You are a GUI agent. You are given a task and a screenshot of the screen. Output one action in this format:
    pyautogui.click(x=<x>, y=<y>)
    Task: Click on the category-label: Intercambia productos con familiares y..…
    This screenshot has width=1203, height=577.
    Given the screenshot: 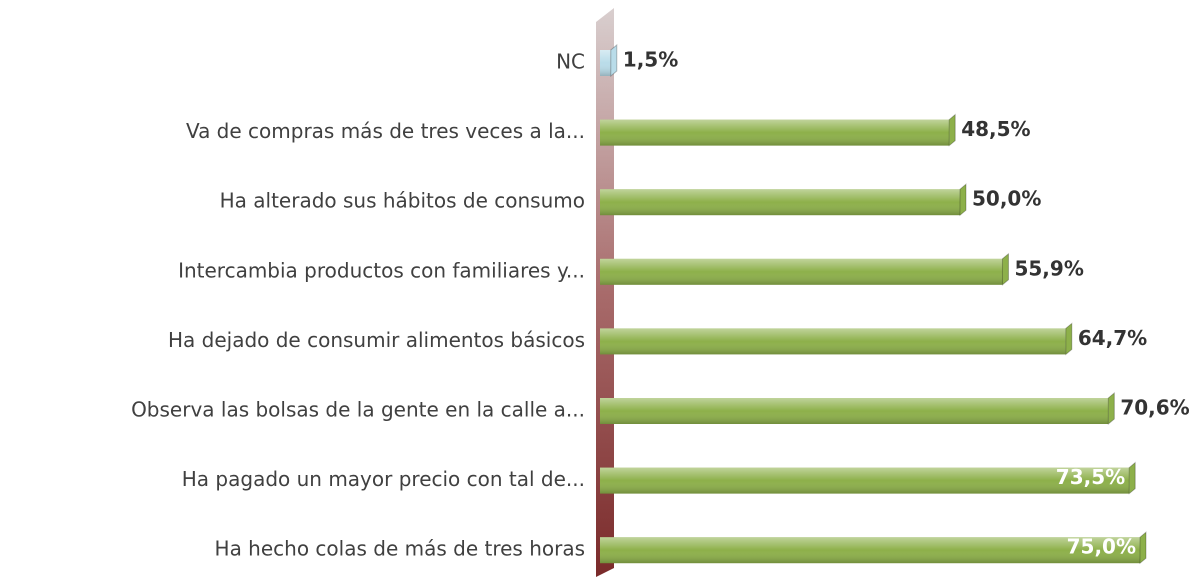 What is the action you would take?
    pyautogui.click(x=381, y=270)
    